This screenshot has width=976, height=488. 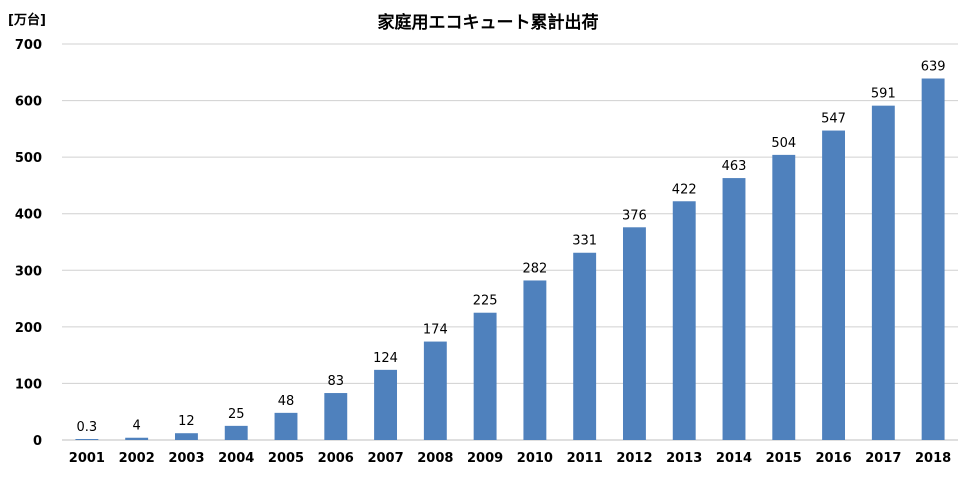 What do you see at coordinates (236, 414) in the screenshot?
I see `data-label: 25` at bounding box center [236, 414].